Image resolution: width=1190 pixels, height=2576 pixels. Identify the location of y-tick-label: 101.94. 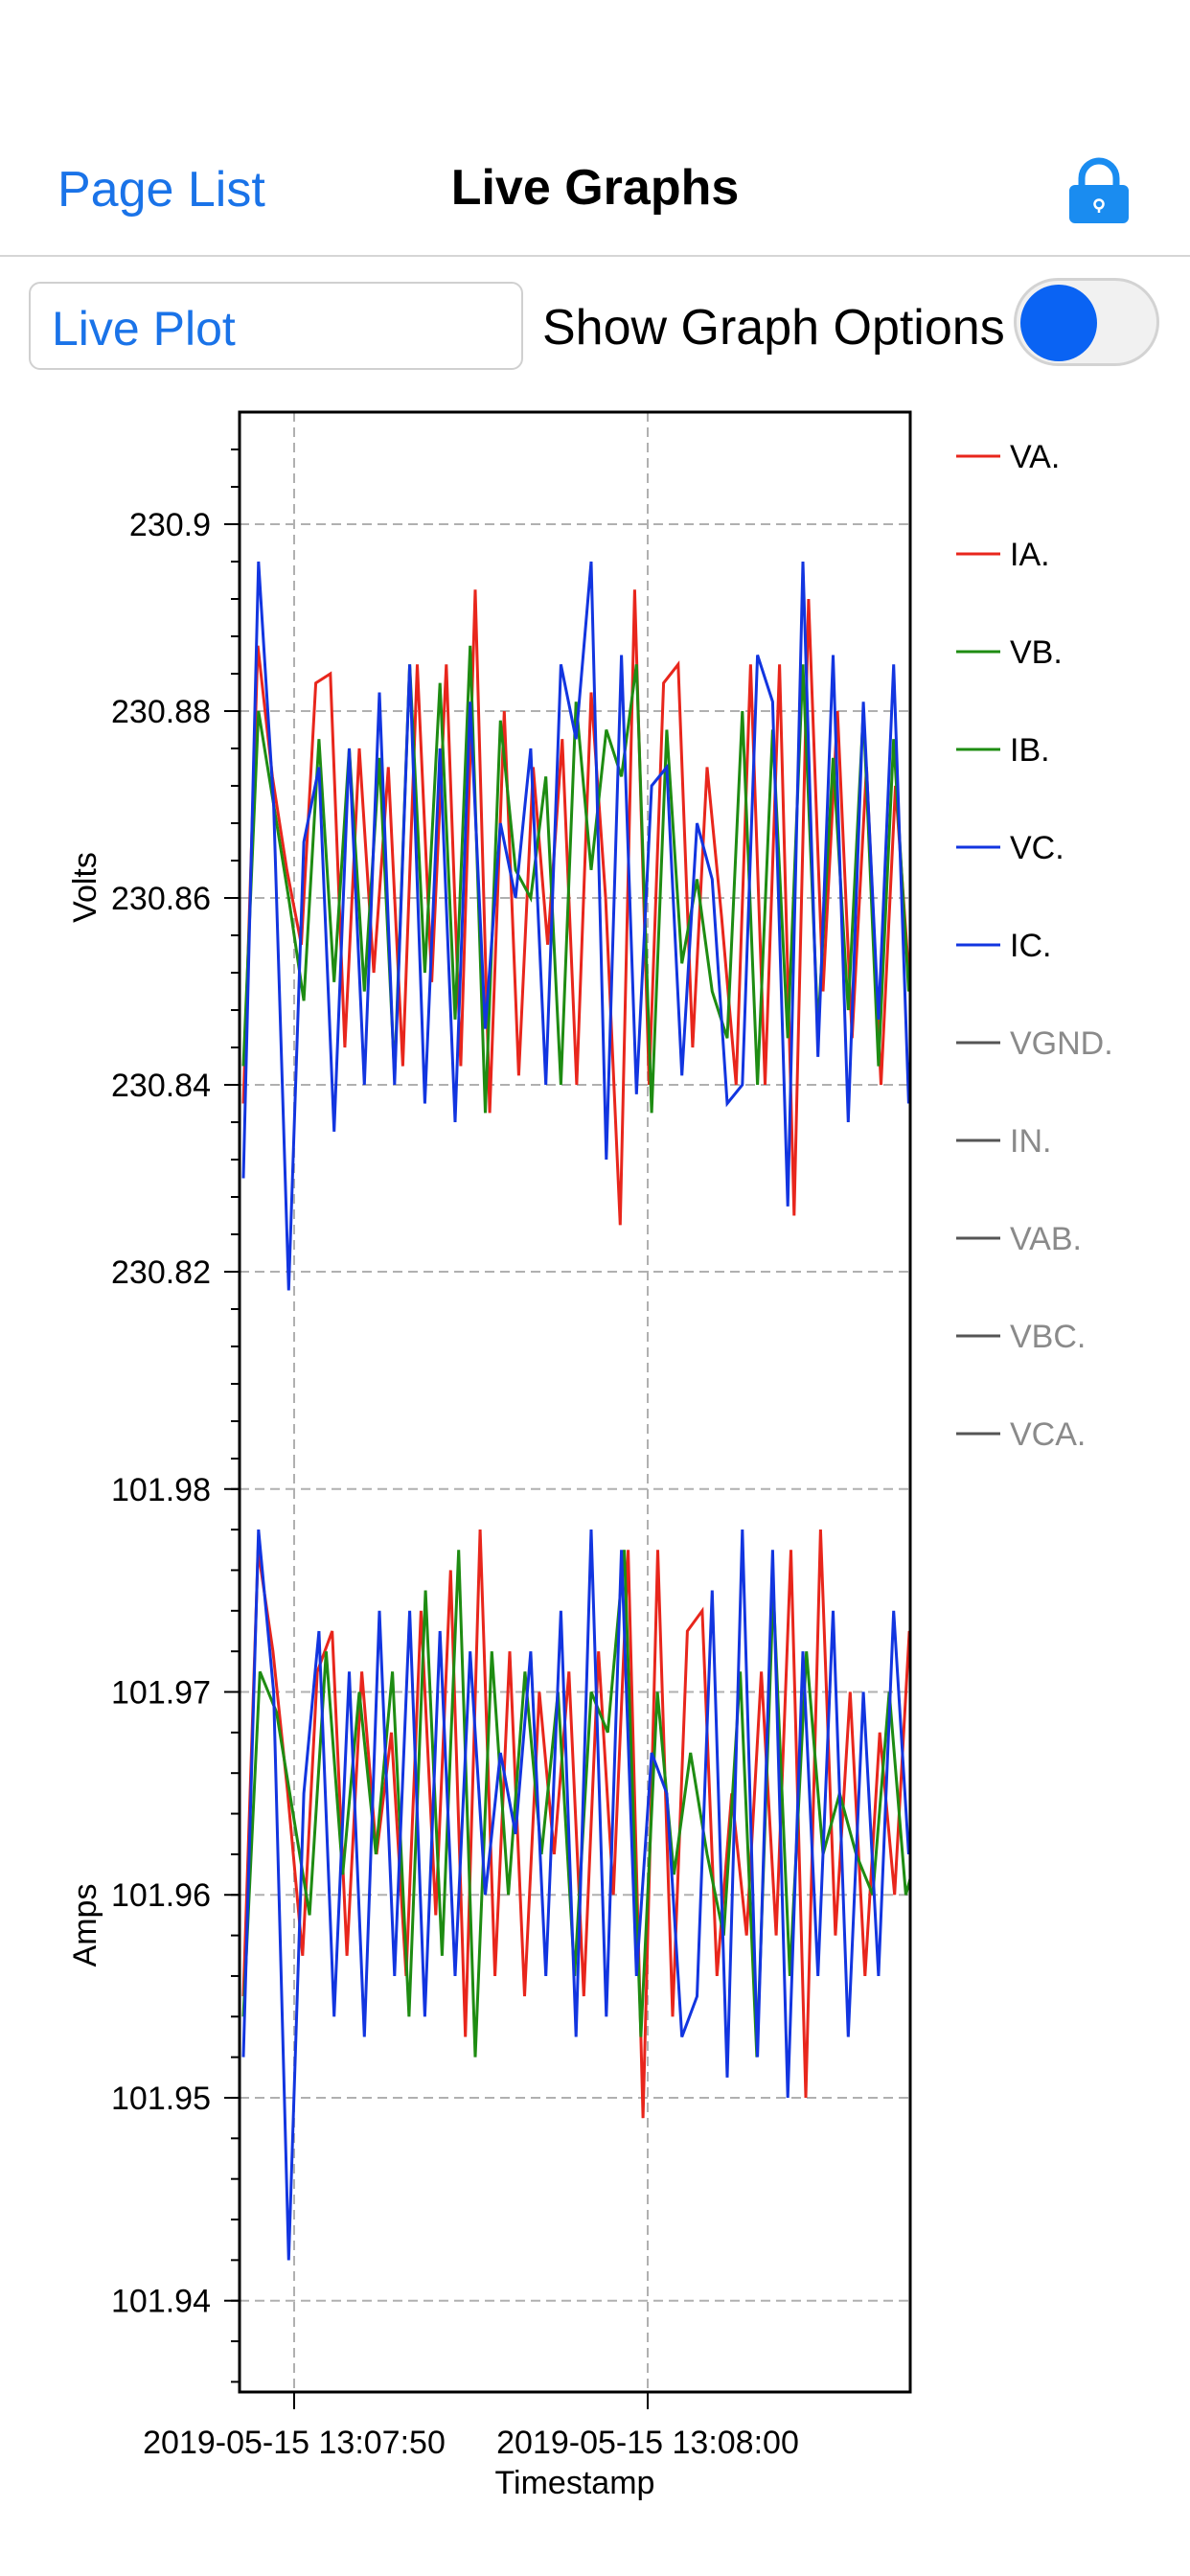
(161, 2302).